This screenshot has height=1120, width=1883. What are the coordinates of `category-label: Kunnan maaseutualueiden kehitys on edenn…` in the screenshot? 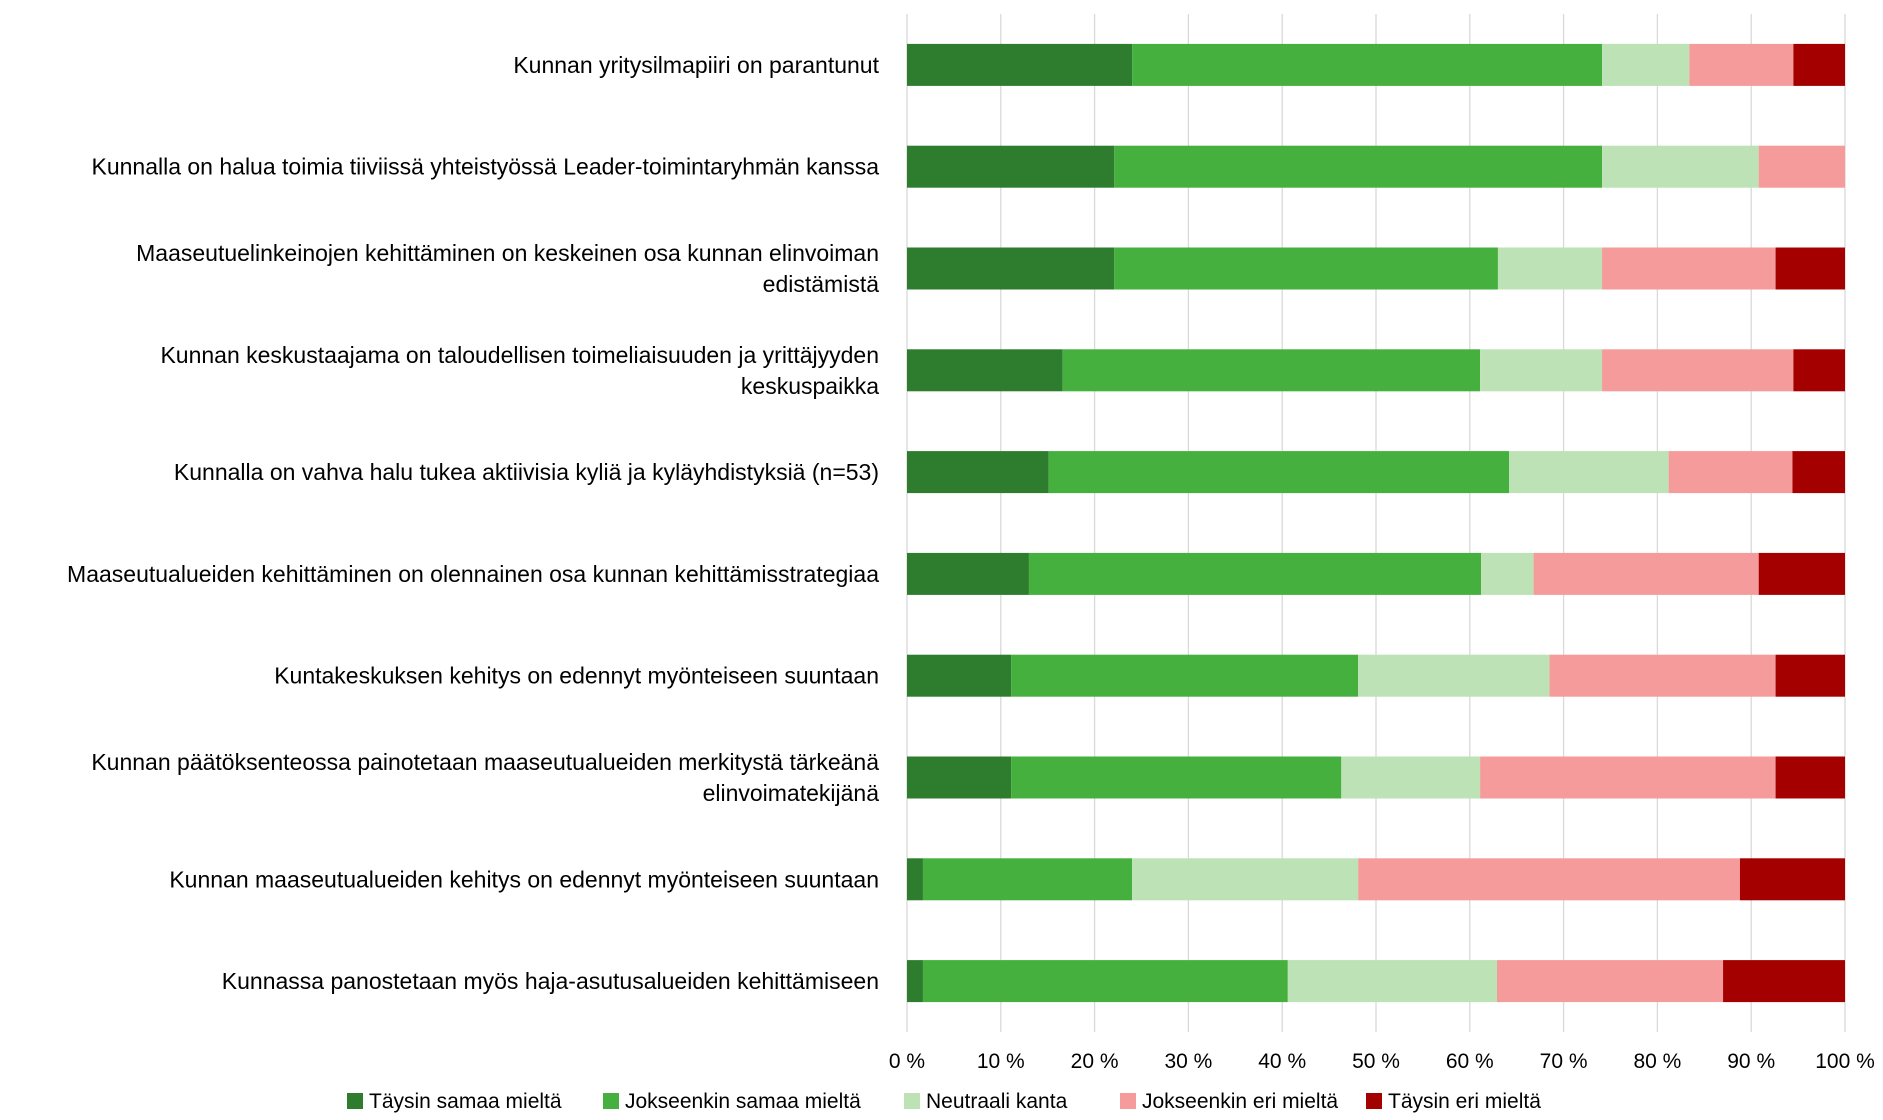 It's located at (524, 879).